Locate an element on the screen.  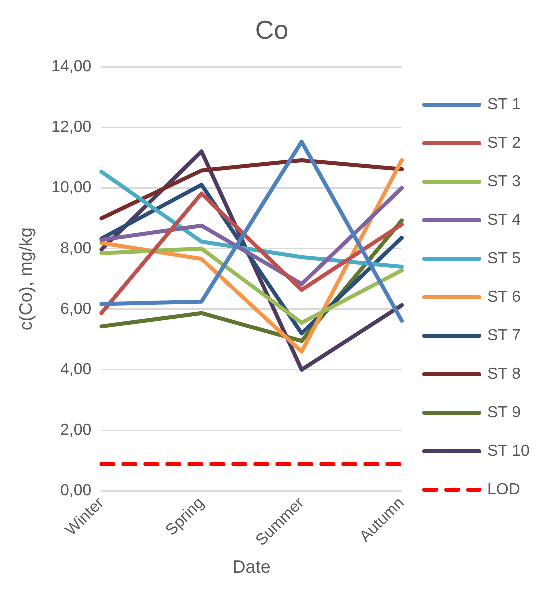
legend-label: ST 5 is located at coordinates (505, 259).